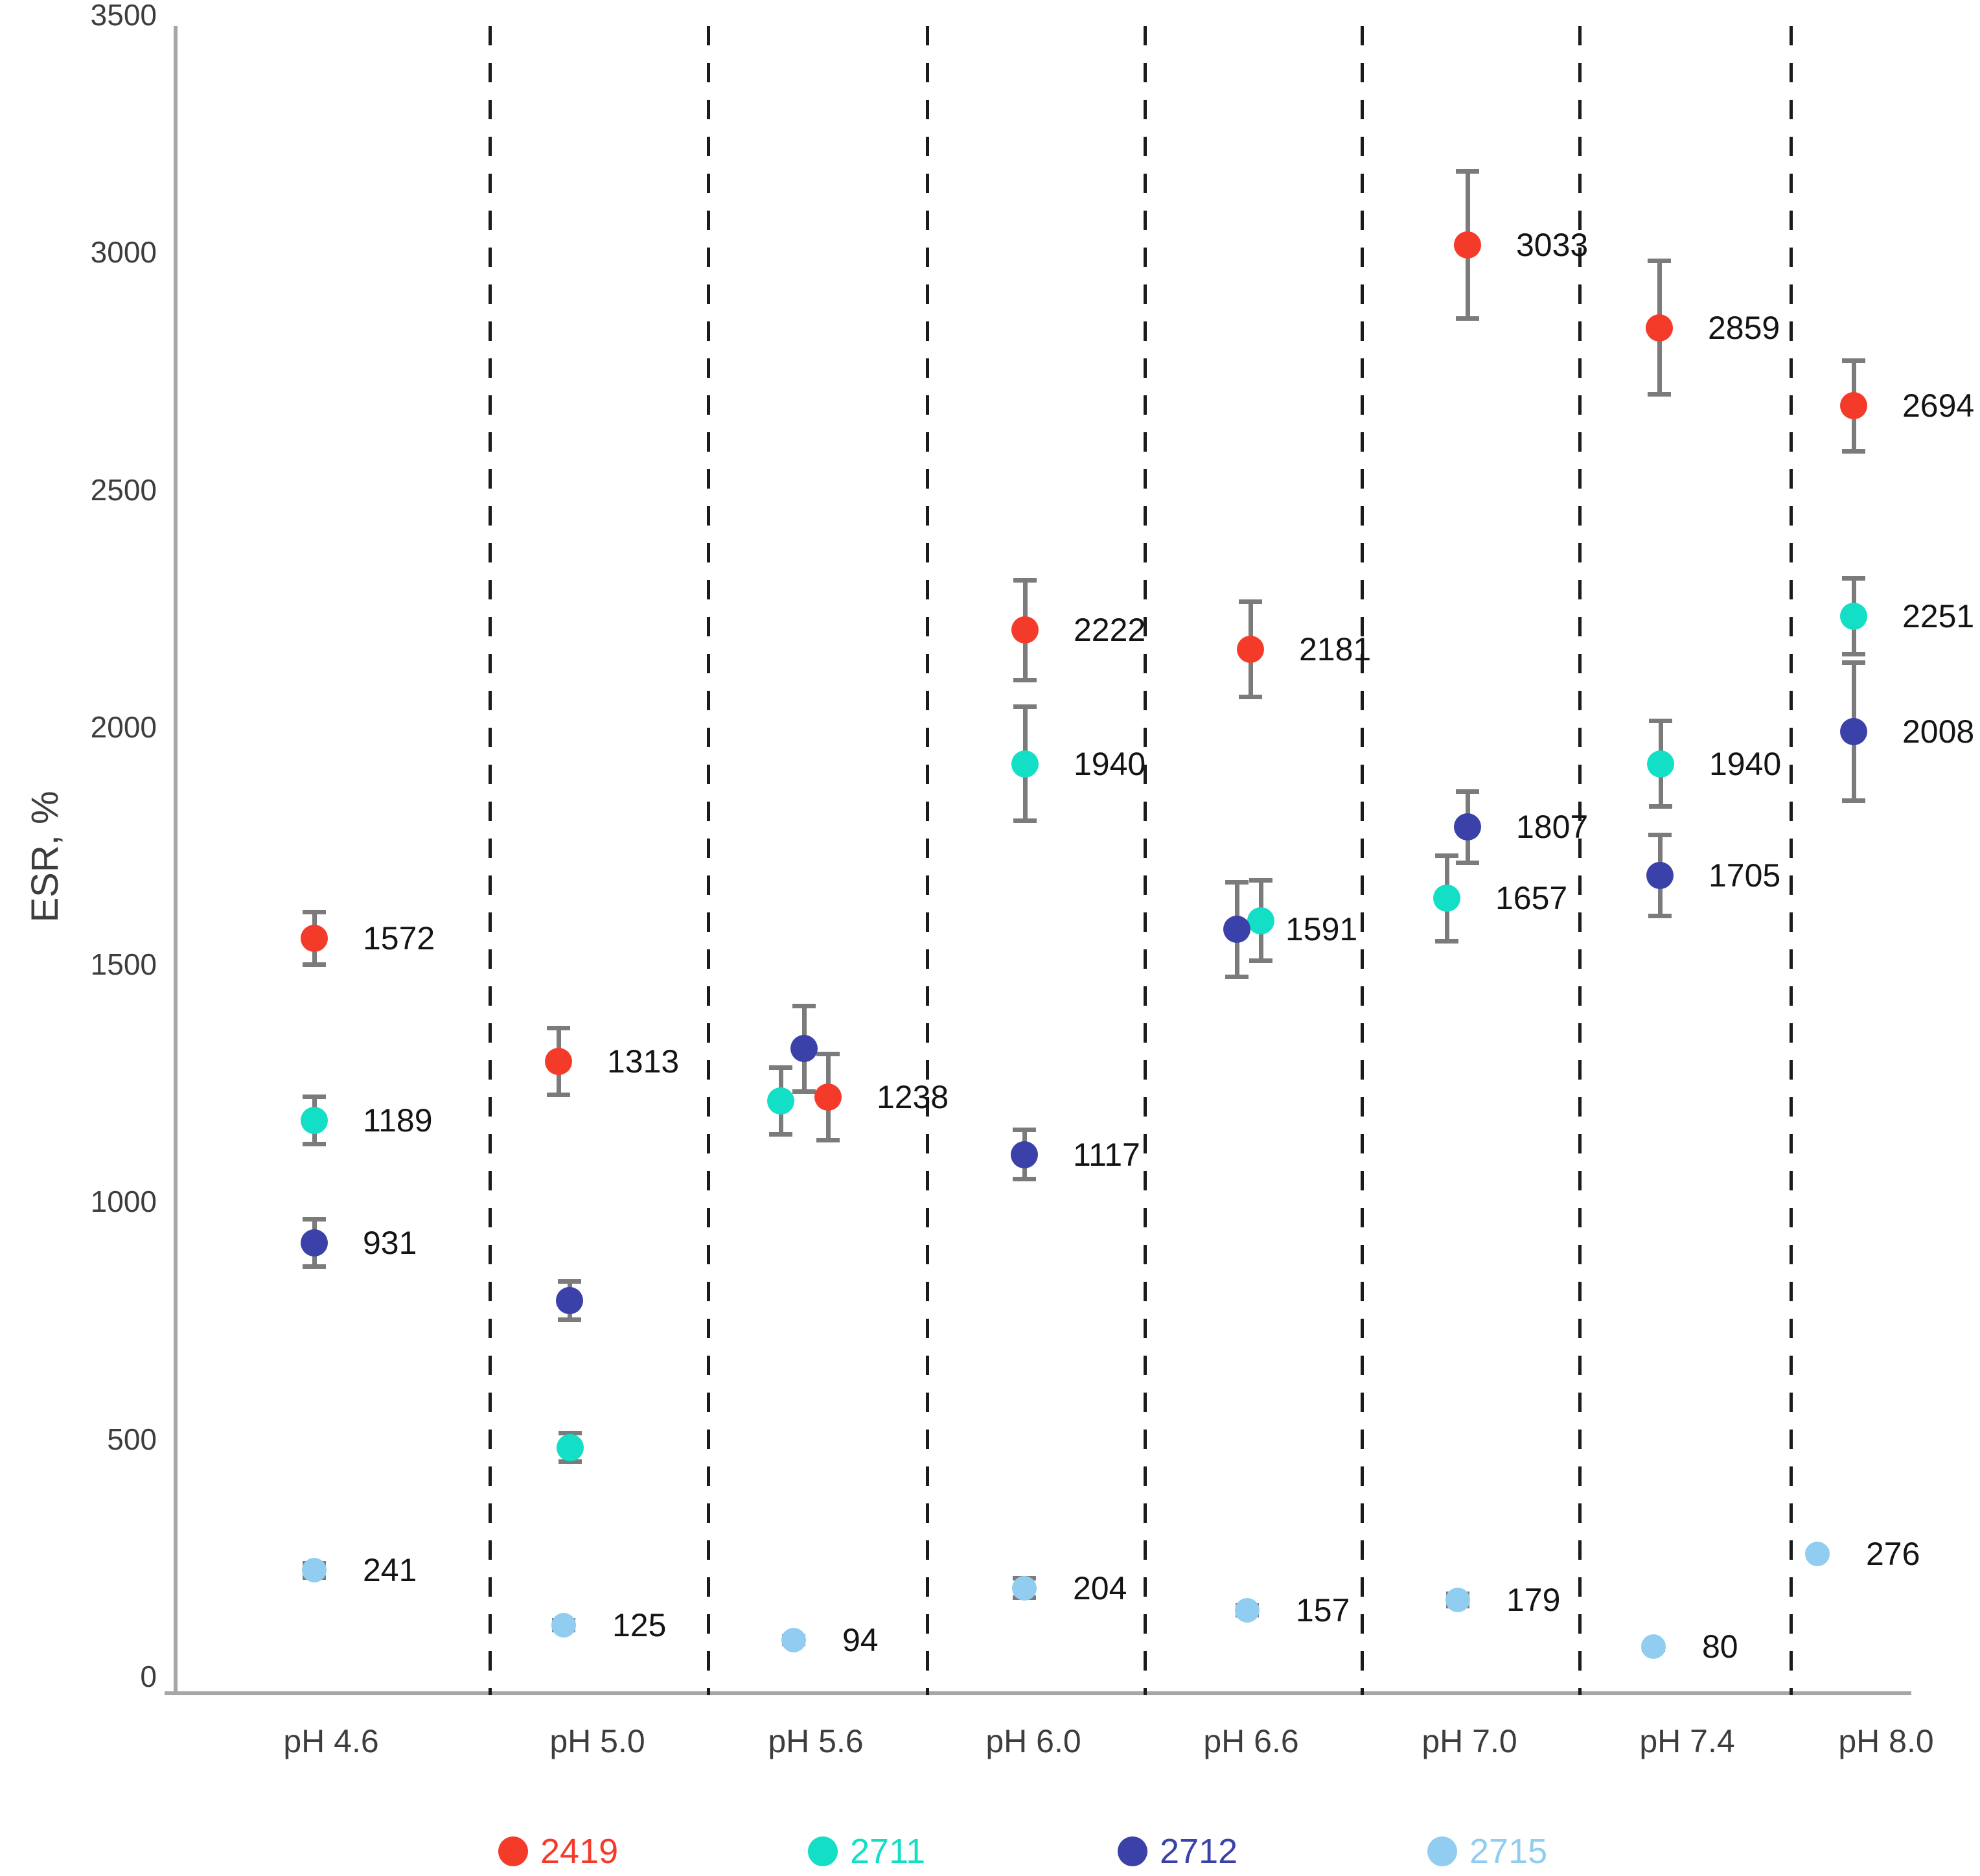 The width and height of the screenshot is (1980, 1876). What do you see at coordinates (123, 964) in the screenshot?
I see `y-tick-label: 1500` at bounding box center [123, 964].